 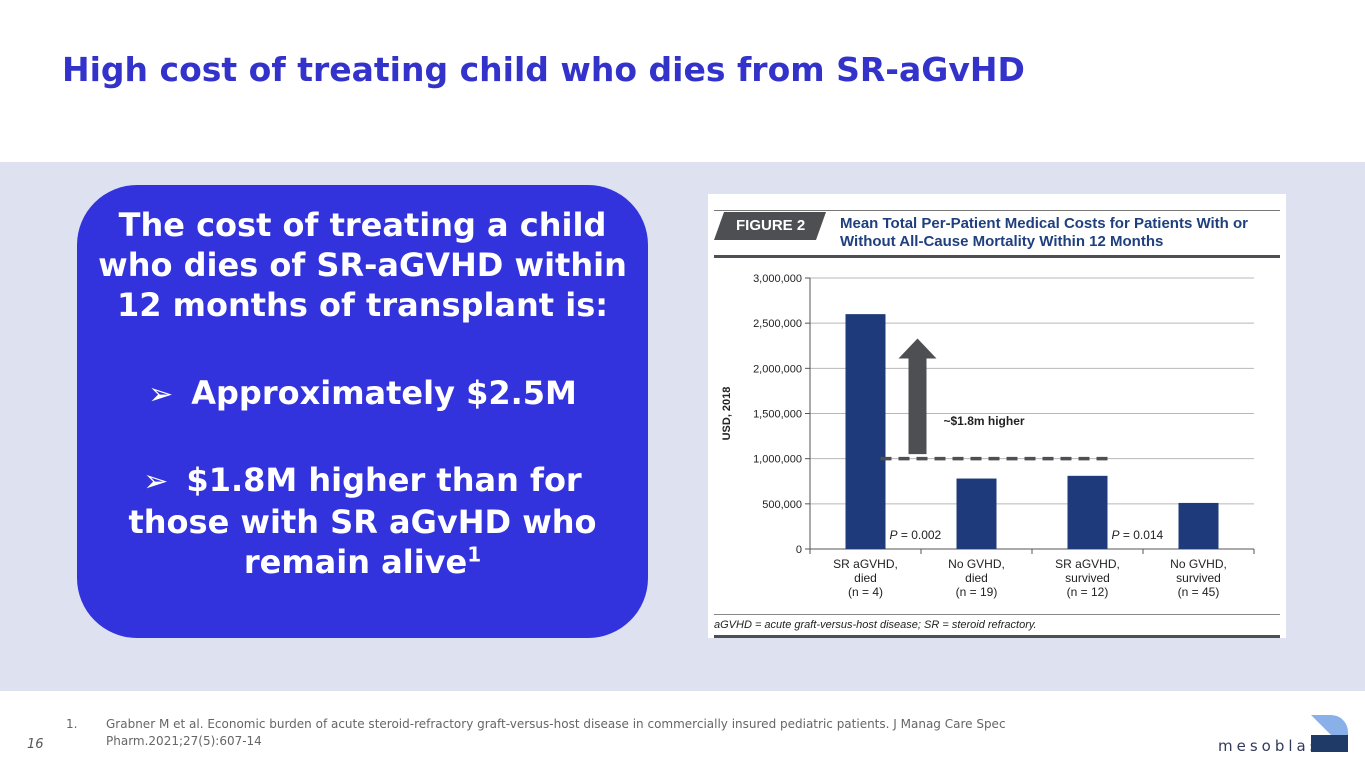 What do you see at coordinates (777, 369) in the screenshot?
I see `y-tick-label: 2,000,000` at bounding box center [777, 369].